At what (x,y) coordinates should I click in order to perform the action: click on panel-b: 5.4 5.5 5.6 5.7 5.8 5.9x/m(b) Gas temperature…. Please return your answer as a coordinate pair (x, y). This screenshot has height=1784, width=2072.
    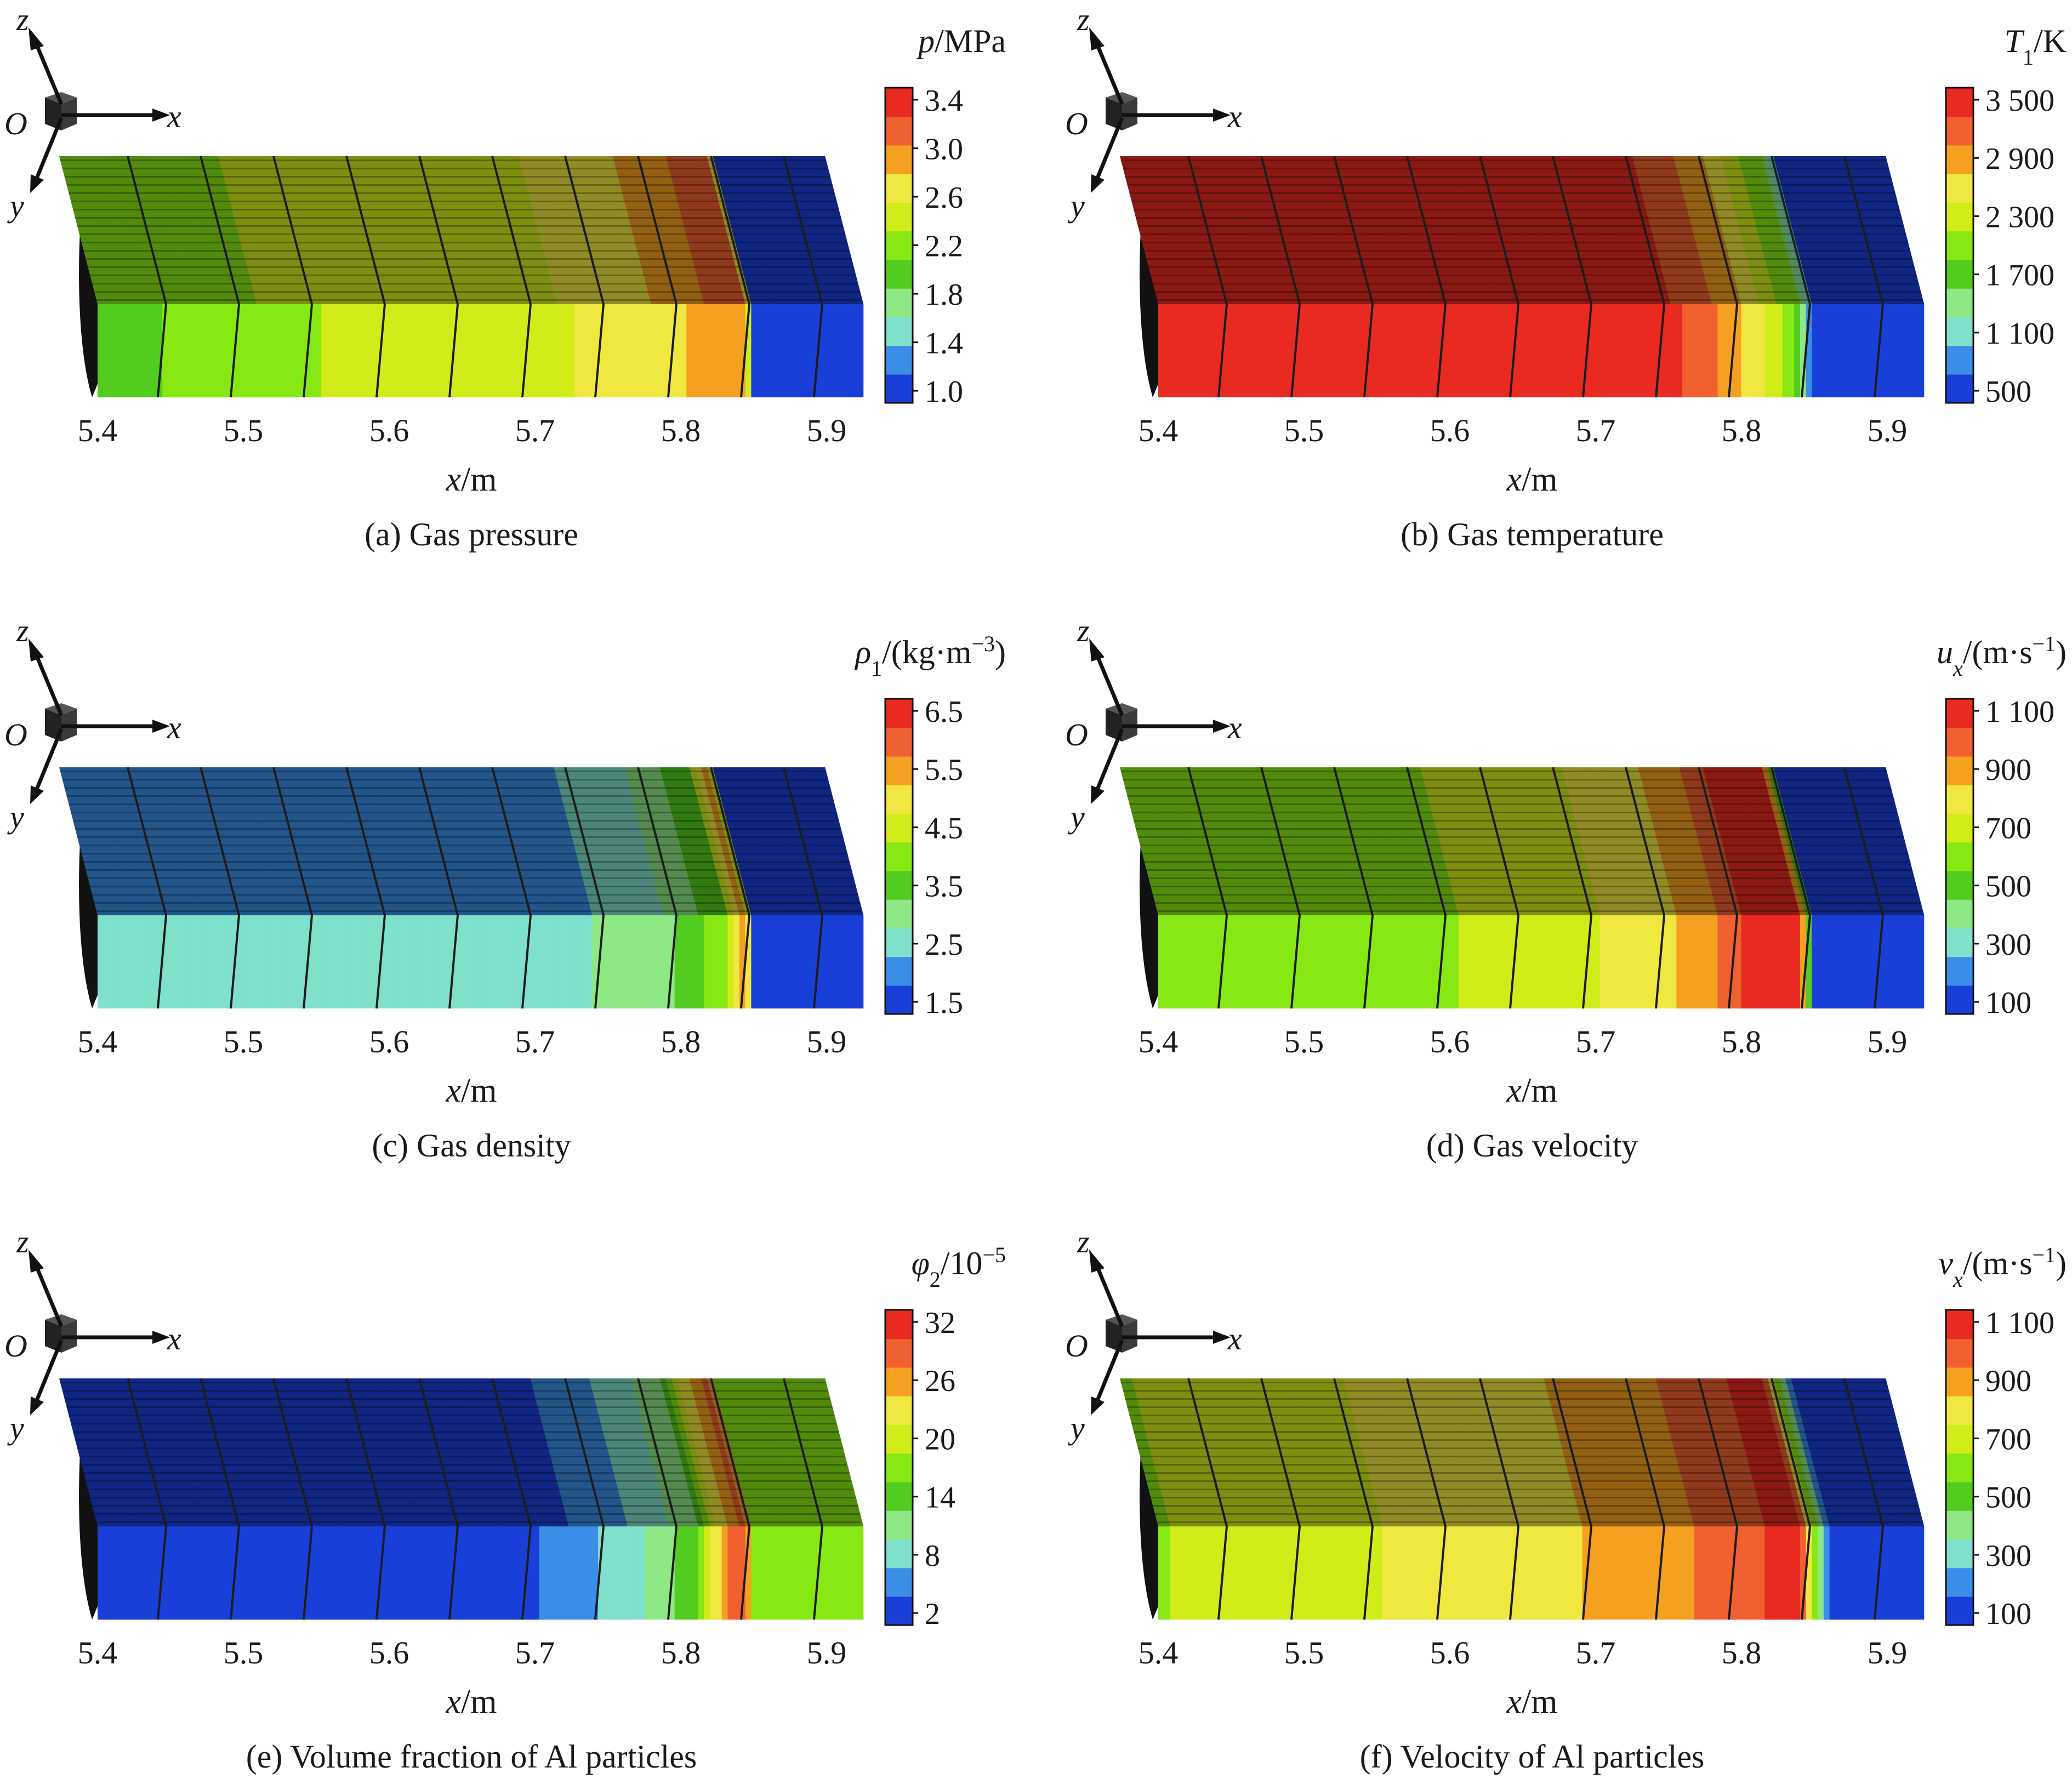
    Looking at the image, I should click on (1566, 277).